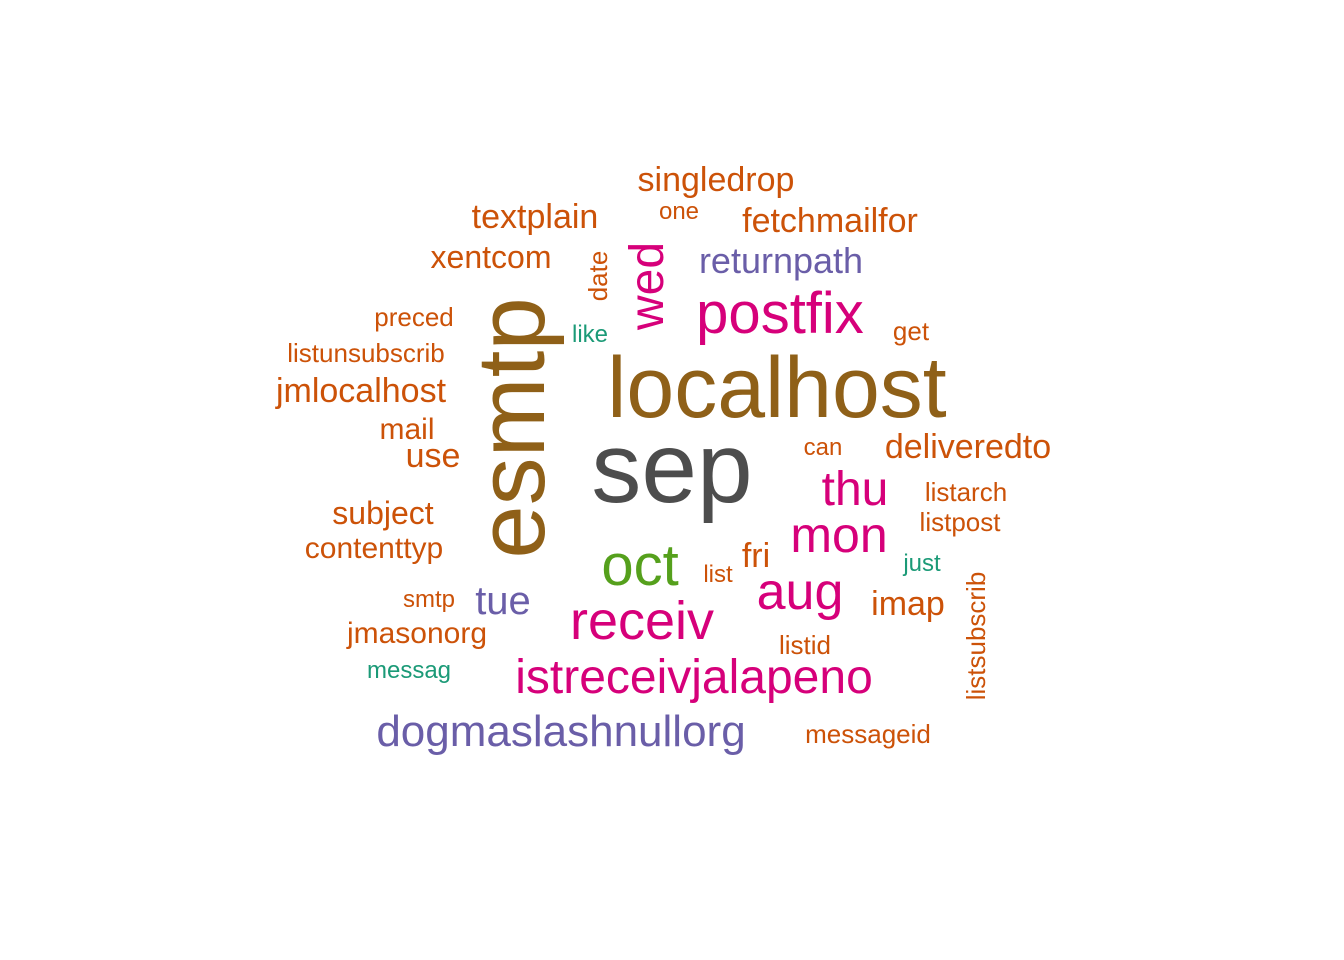  I want to click on word-imap: imap, so click(908, 604).